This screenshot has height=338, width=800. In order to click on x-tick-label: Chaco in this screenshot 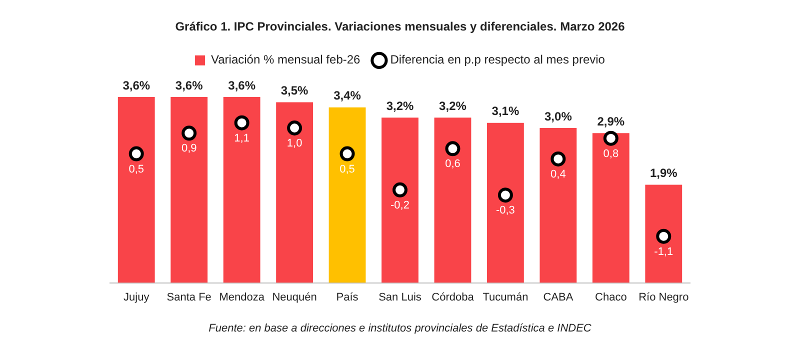, I will do `click(611, 297)`.